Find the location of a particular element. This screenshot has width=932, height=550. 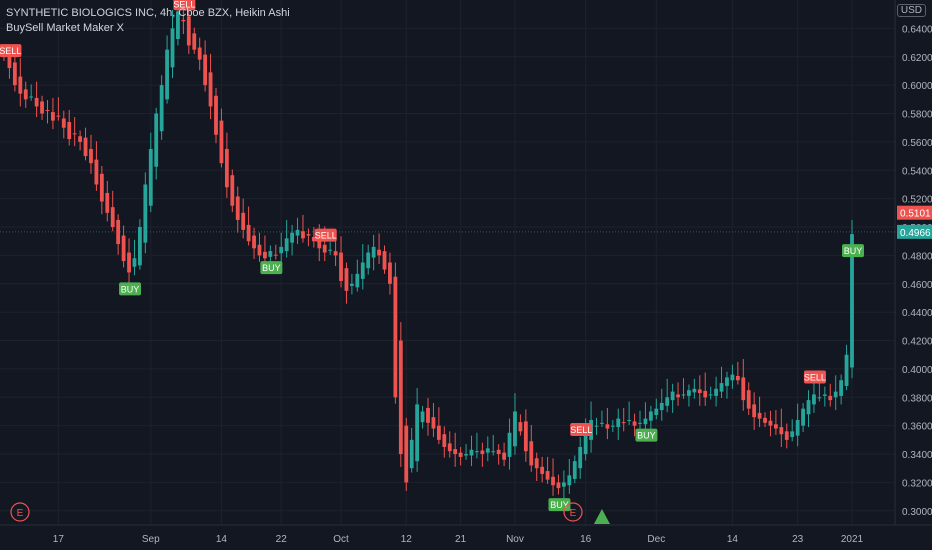

x-tick-label: 23 is located at coordinates (798, 539).